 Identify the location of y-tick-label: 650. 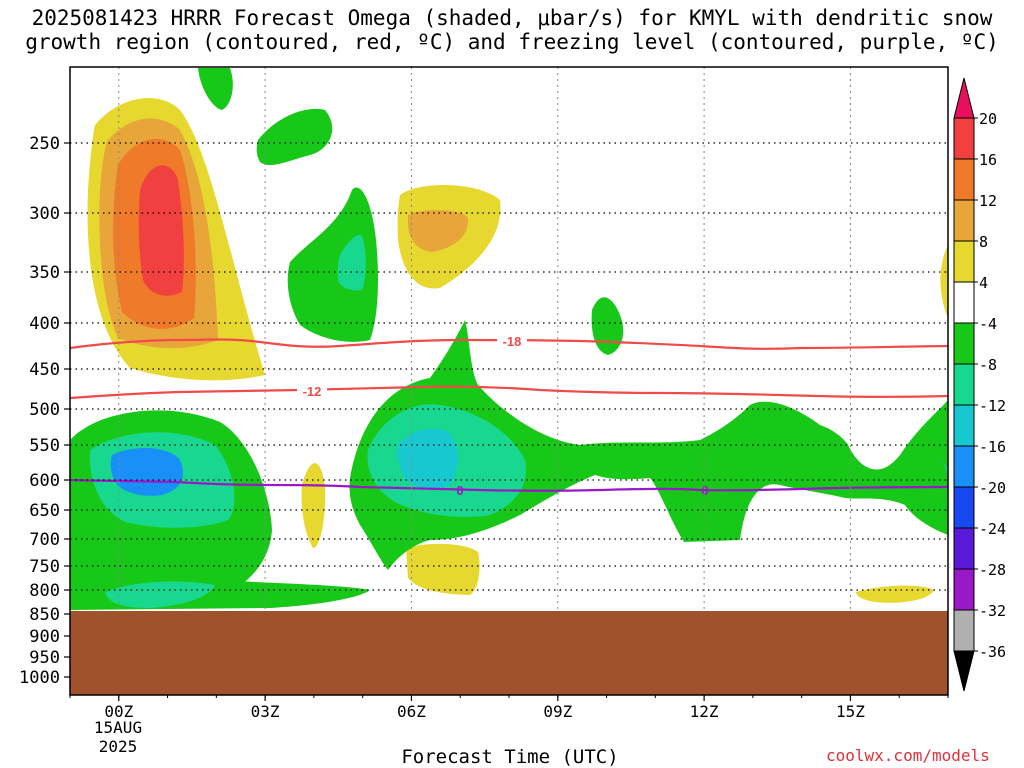
(44, 511).